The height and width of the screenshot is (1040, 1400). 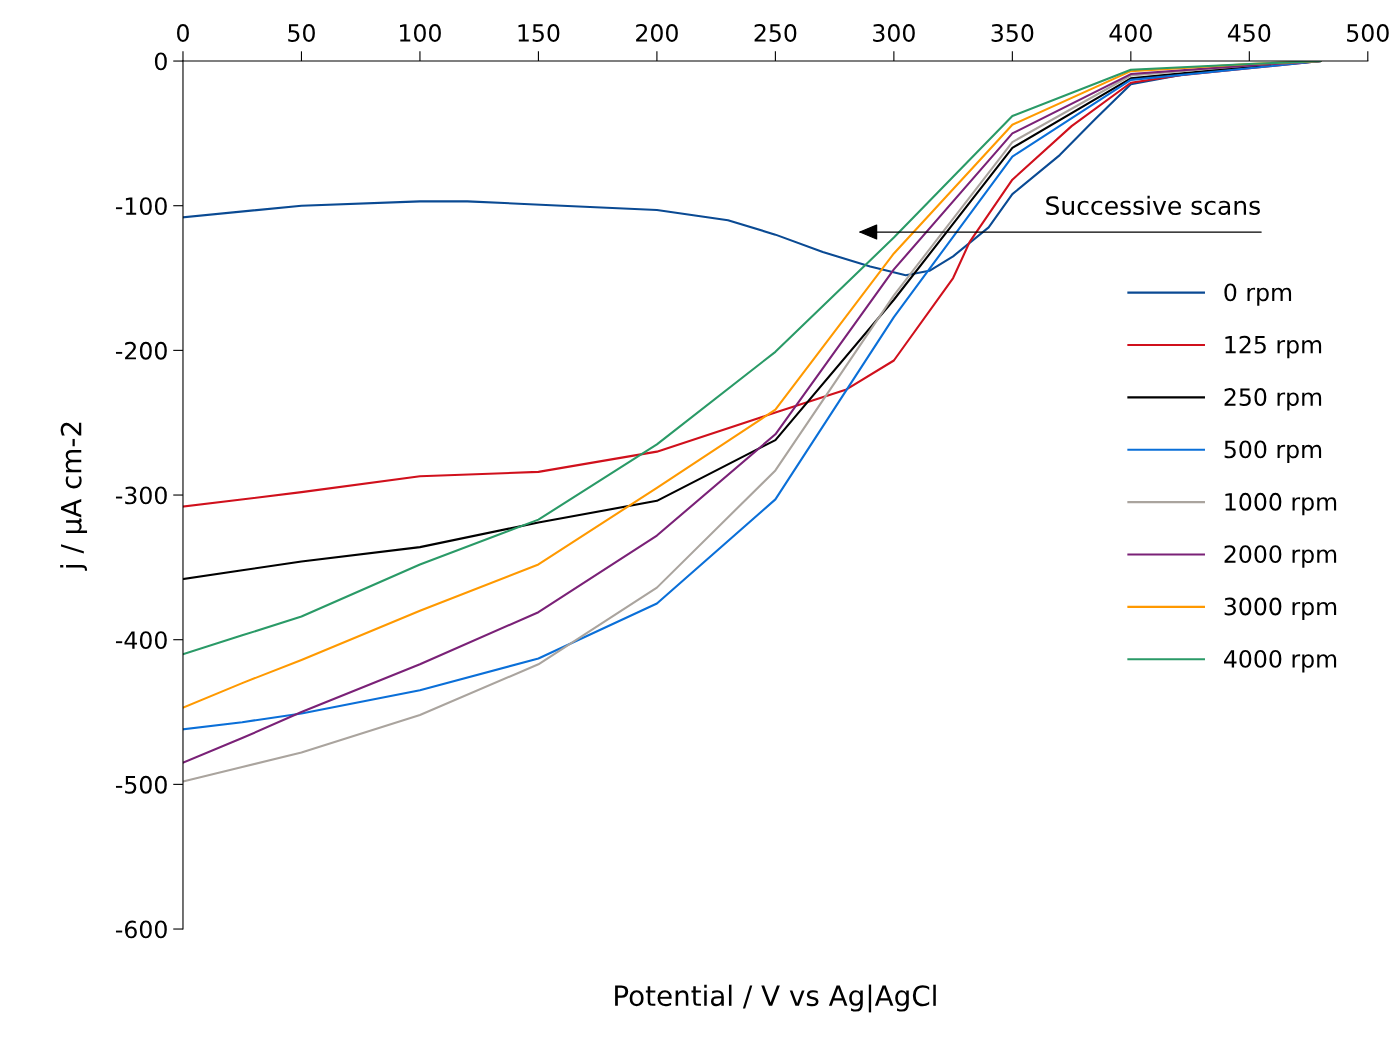 I want to click on y-tick-label: -300, so click(x=141, y=495).